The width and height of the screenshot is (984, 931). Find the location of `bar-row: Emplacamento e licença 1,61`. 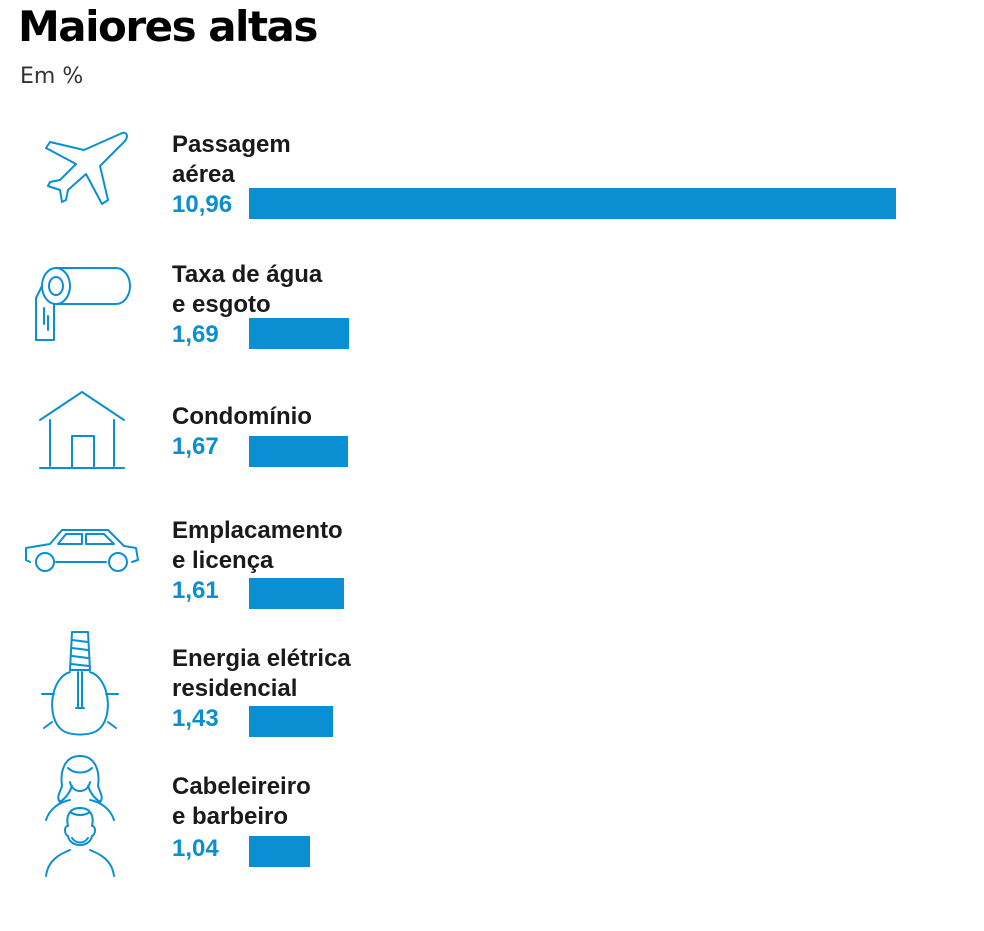

bar-row: Emplacamento e licença 1,61 is located at coordinates (492, 566).